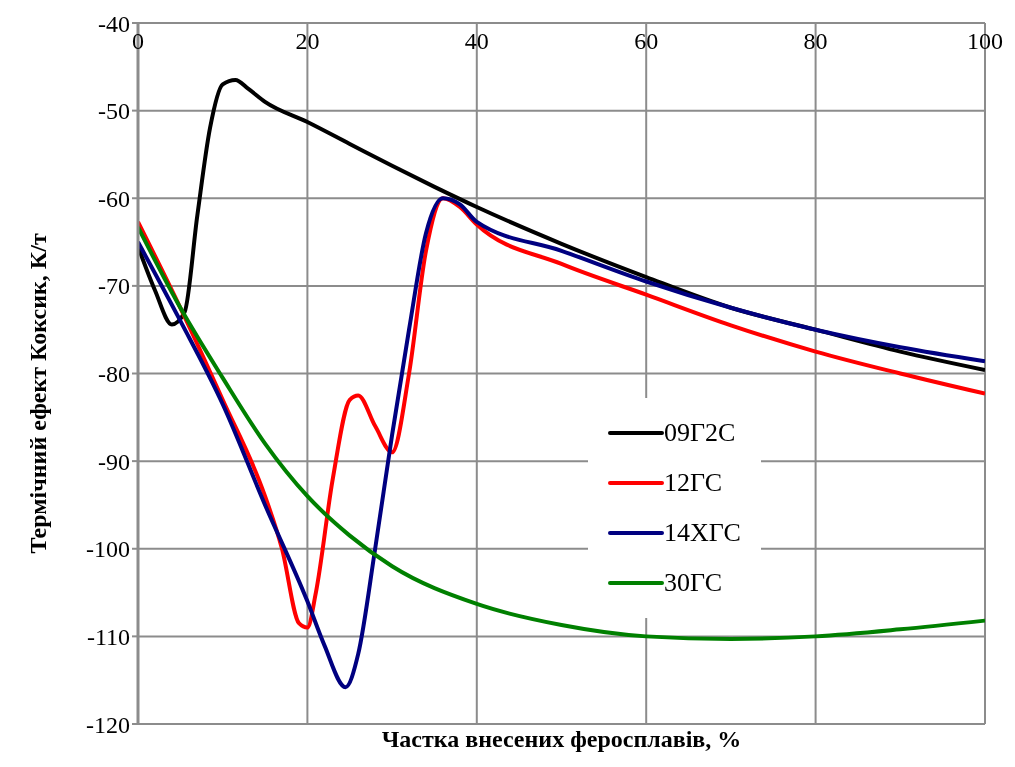 Image resolution: width=1015 pixels, height=767 pixels. I want to click on y-tick-label: -120, so click(108, 724).